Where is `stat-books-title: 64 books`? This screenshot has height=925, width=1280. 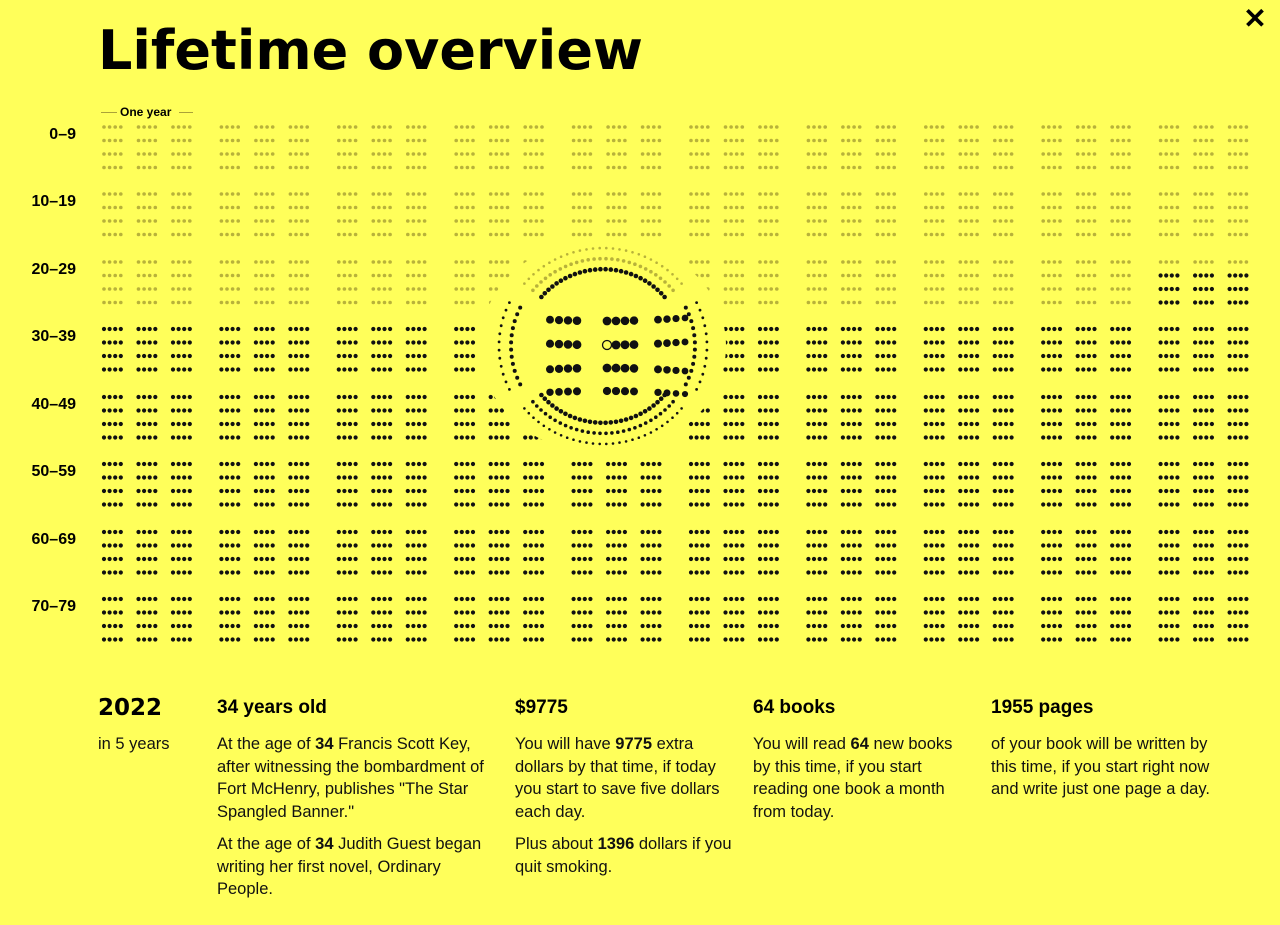 stat-books-title: 64 books is located at coordinates (794, 707).